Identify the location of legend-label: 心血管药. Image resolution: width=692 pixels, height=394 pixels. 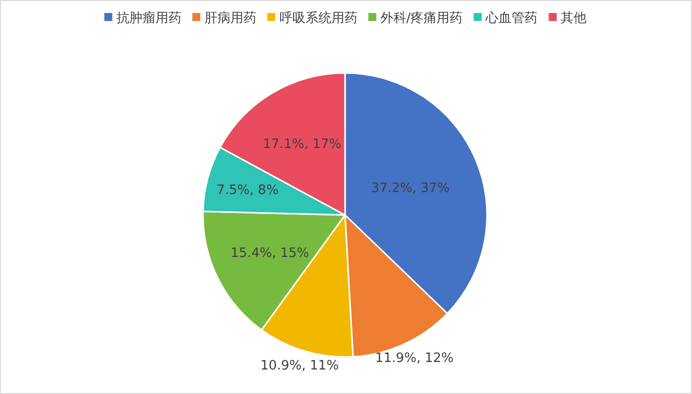
(511, 18).